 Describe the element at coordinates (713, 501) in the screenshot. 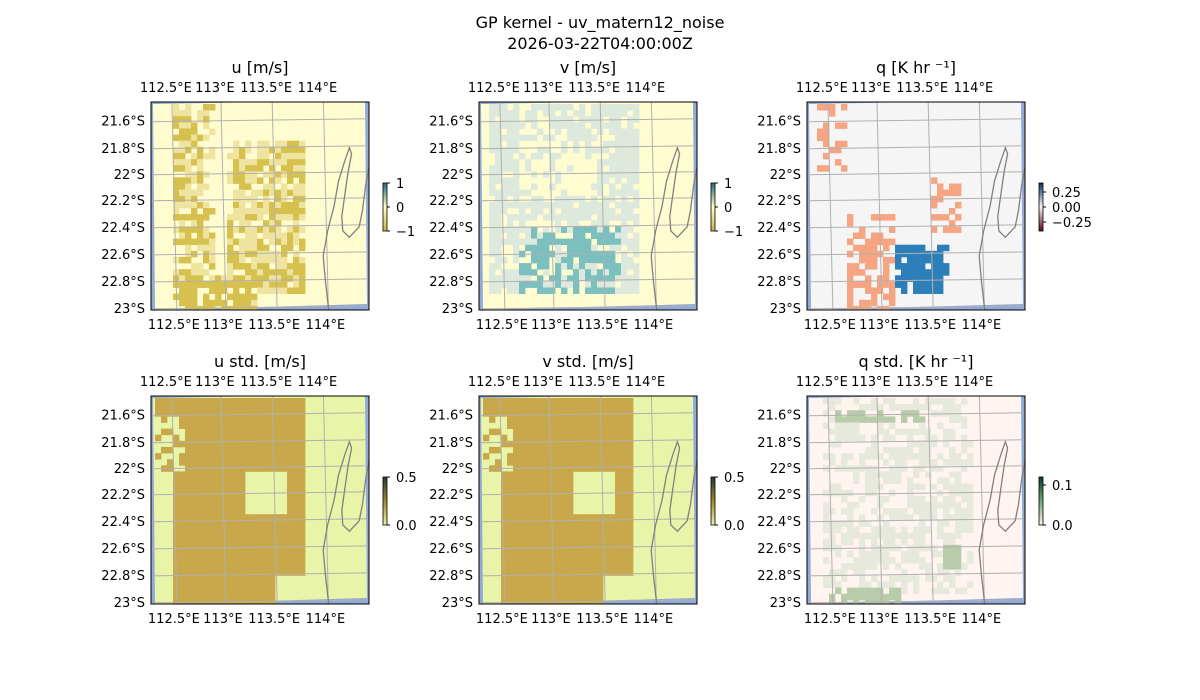

I see `colorbar` at that location.